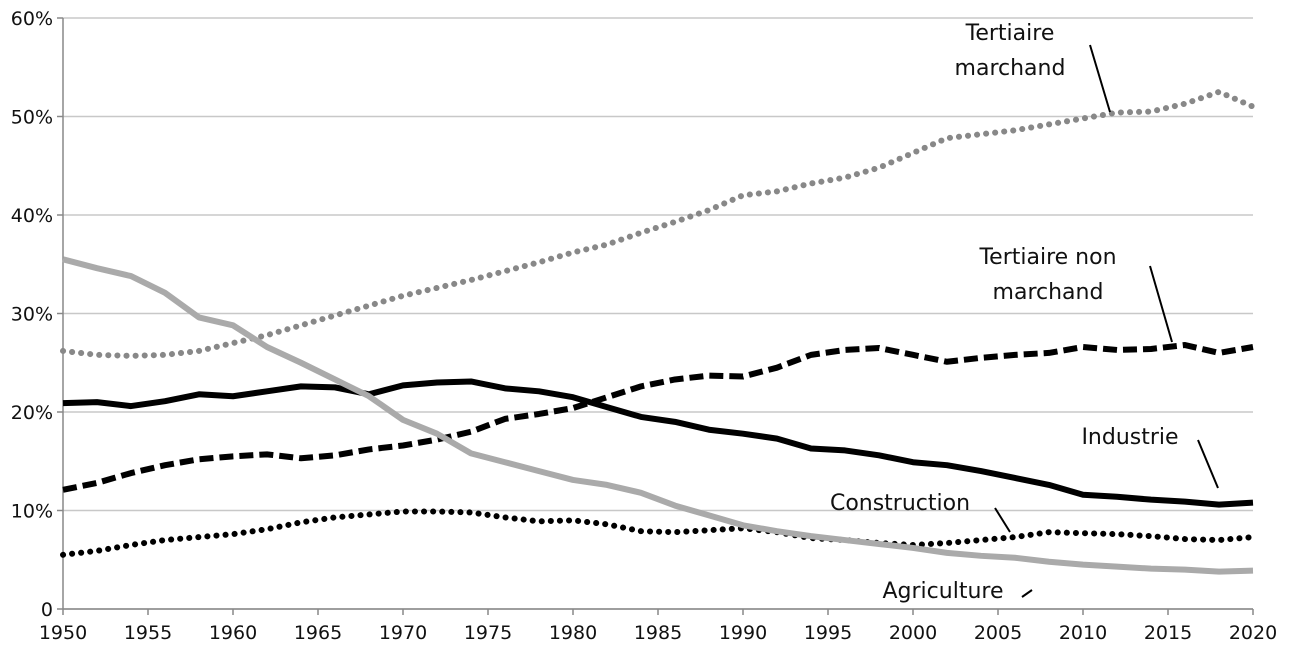  What do you see at coordinates (658, 633) in the screenshot?
I see `x-tick-label: 1985` at bounding box center [658, 633].